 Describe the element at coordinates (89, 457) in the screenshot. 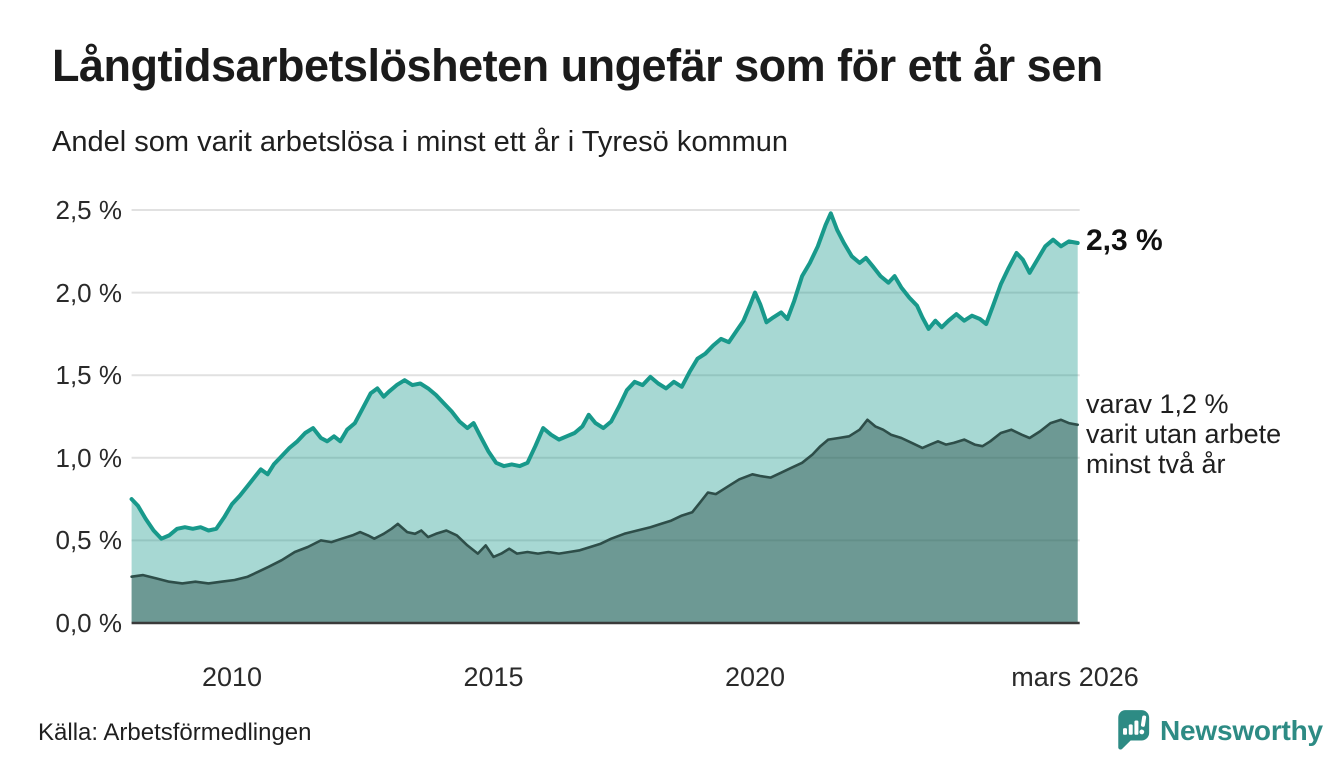

I see `y-tick-label: 1,0 %` at that location.